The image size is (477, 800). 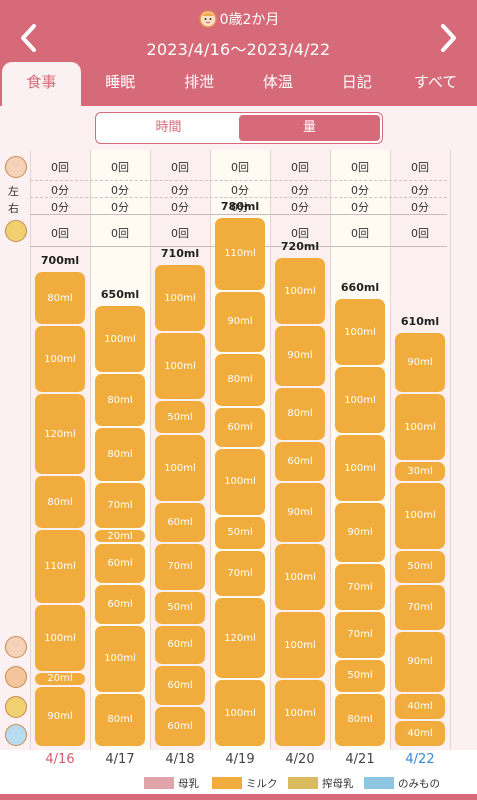 What do you see at coordinates (29, 38) in the screenshot?
I see `chevron-left-icon` at bounding box center [29, 38].